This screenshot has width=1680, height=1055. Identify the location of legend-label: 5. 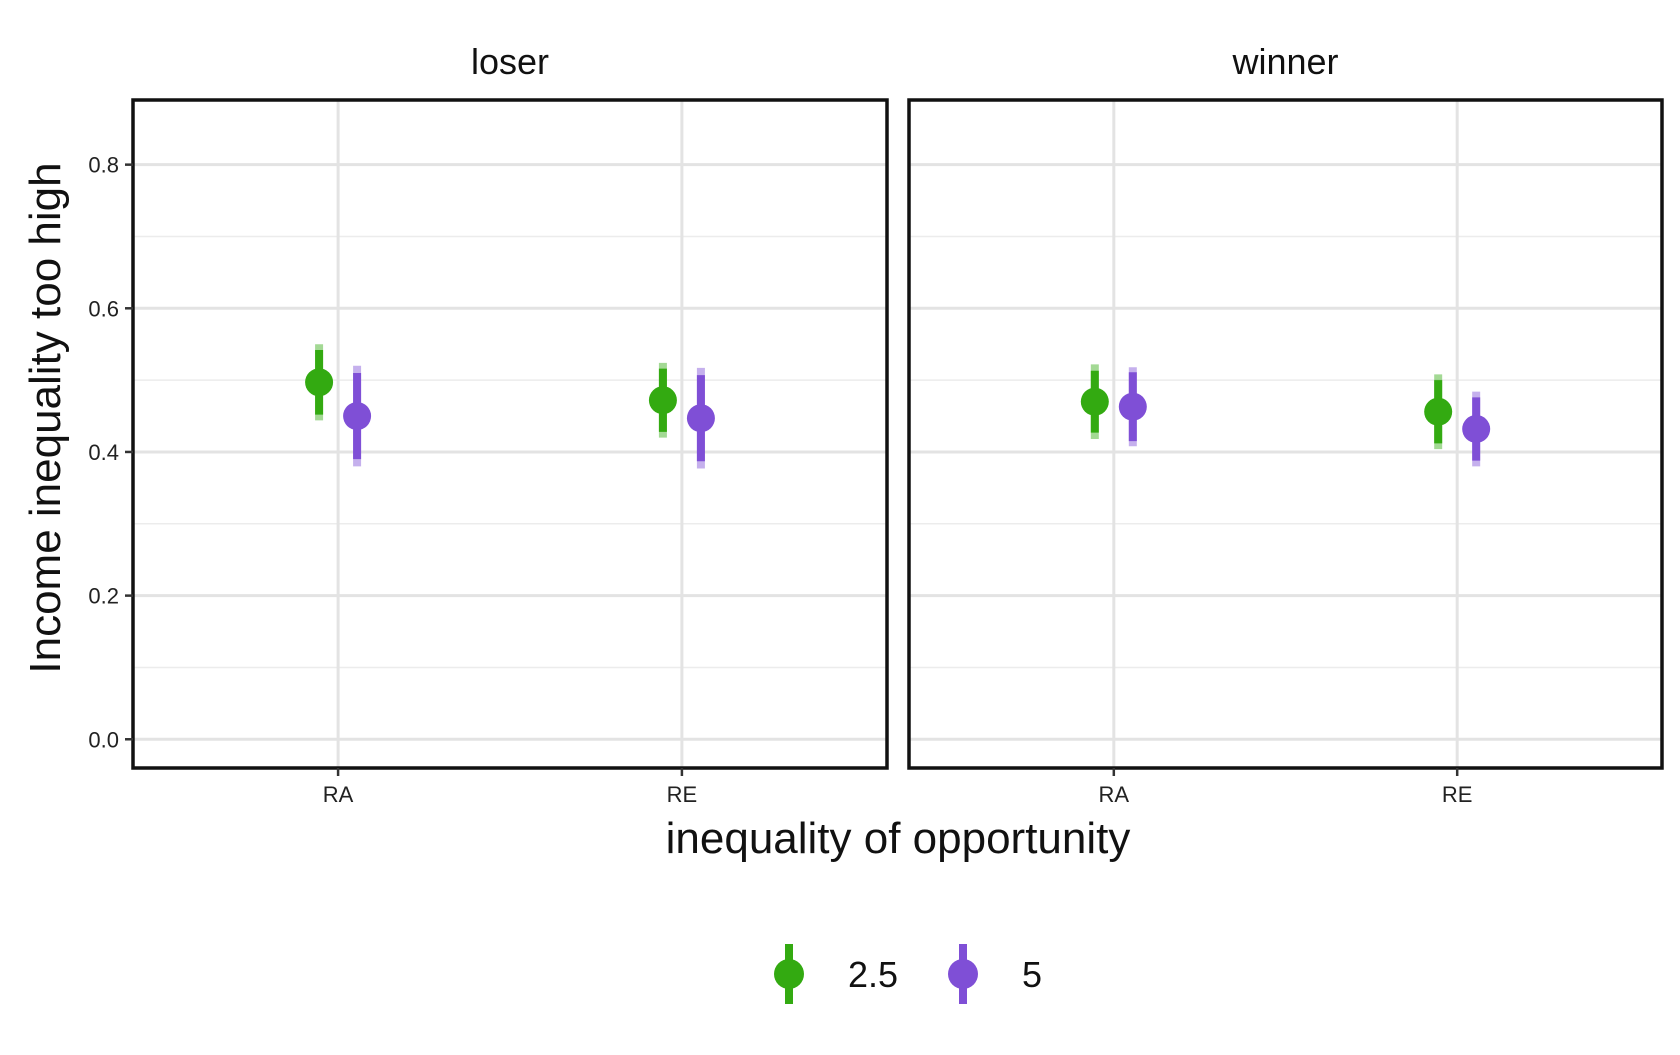
(1032, 974).